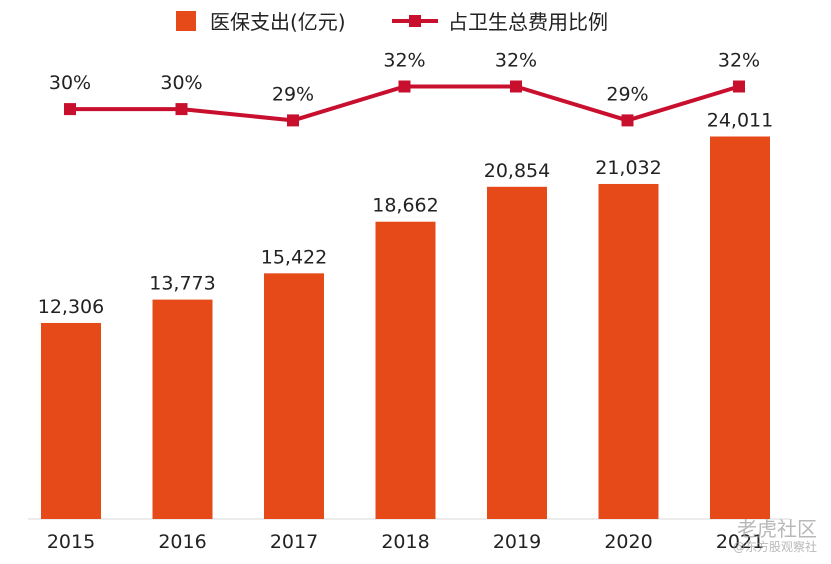 Image resolution: width=831 pixels, height=564 pixels. Describe the element at coordinates (628, 351) in the screenshot. I see `bar-2020` at that location.